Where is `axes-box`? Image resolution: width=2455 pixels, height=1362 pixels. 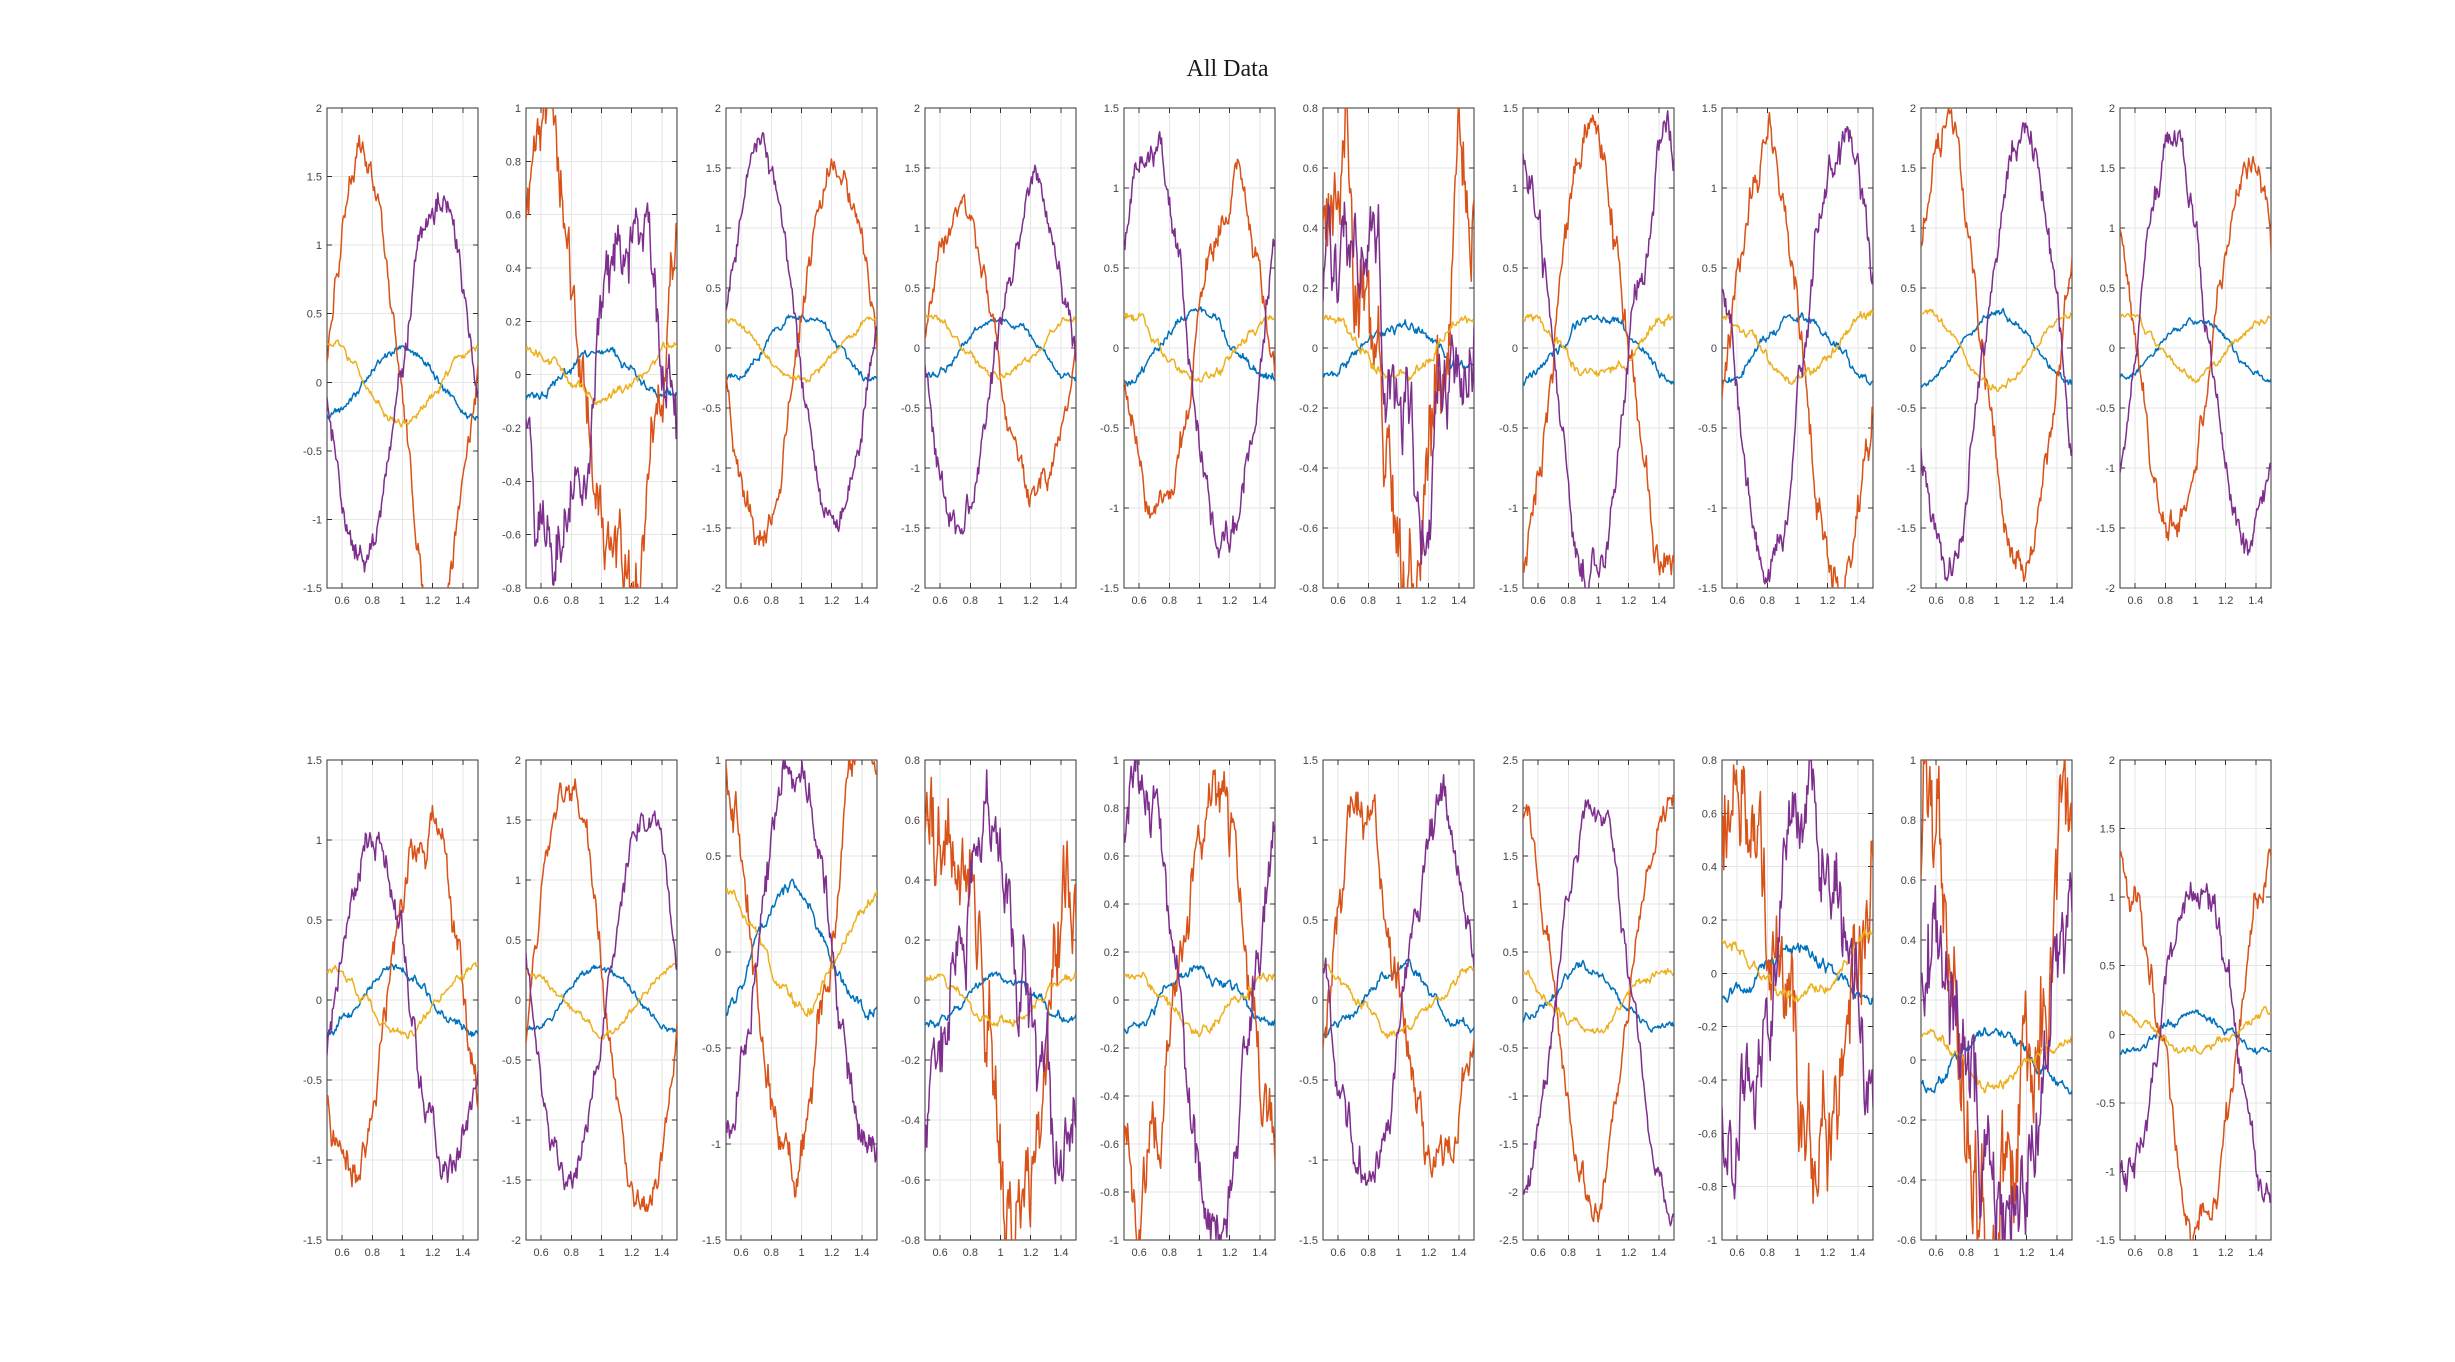
axes-box is located at coordinates (1797, 348).